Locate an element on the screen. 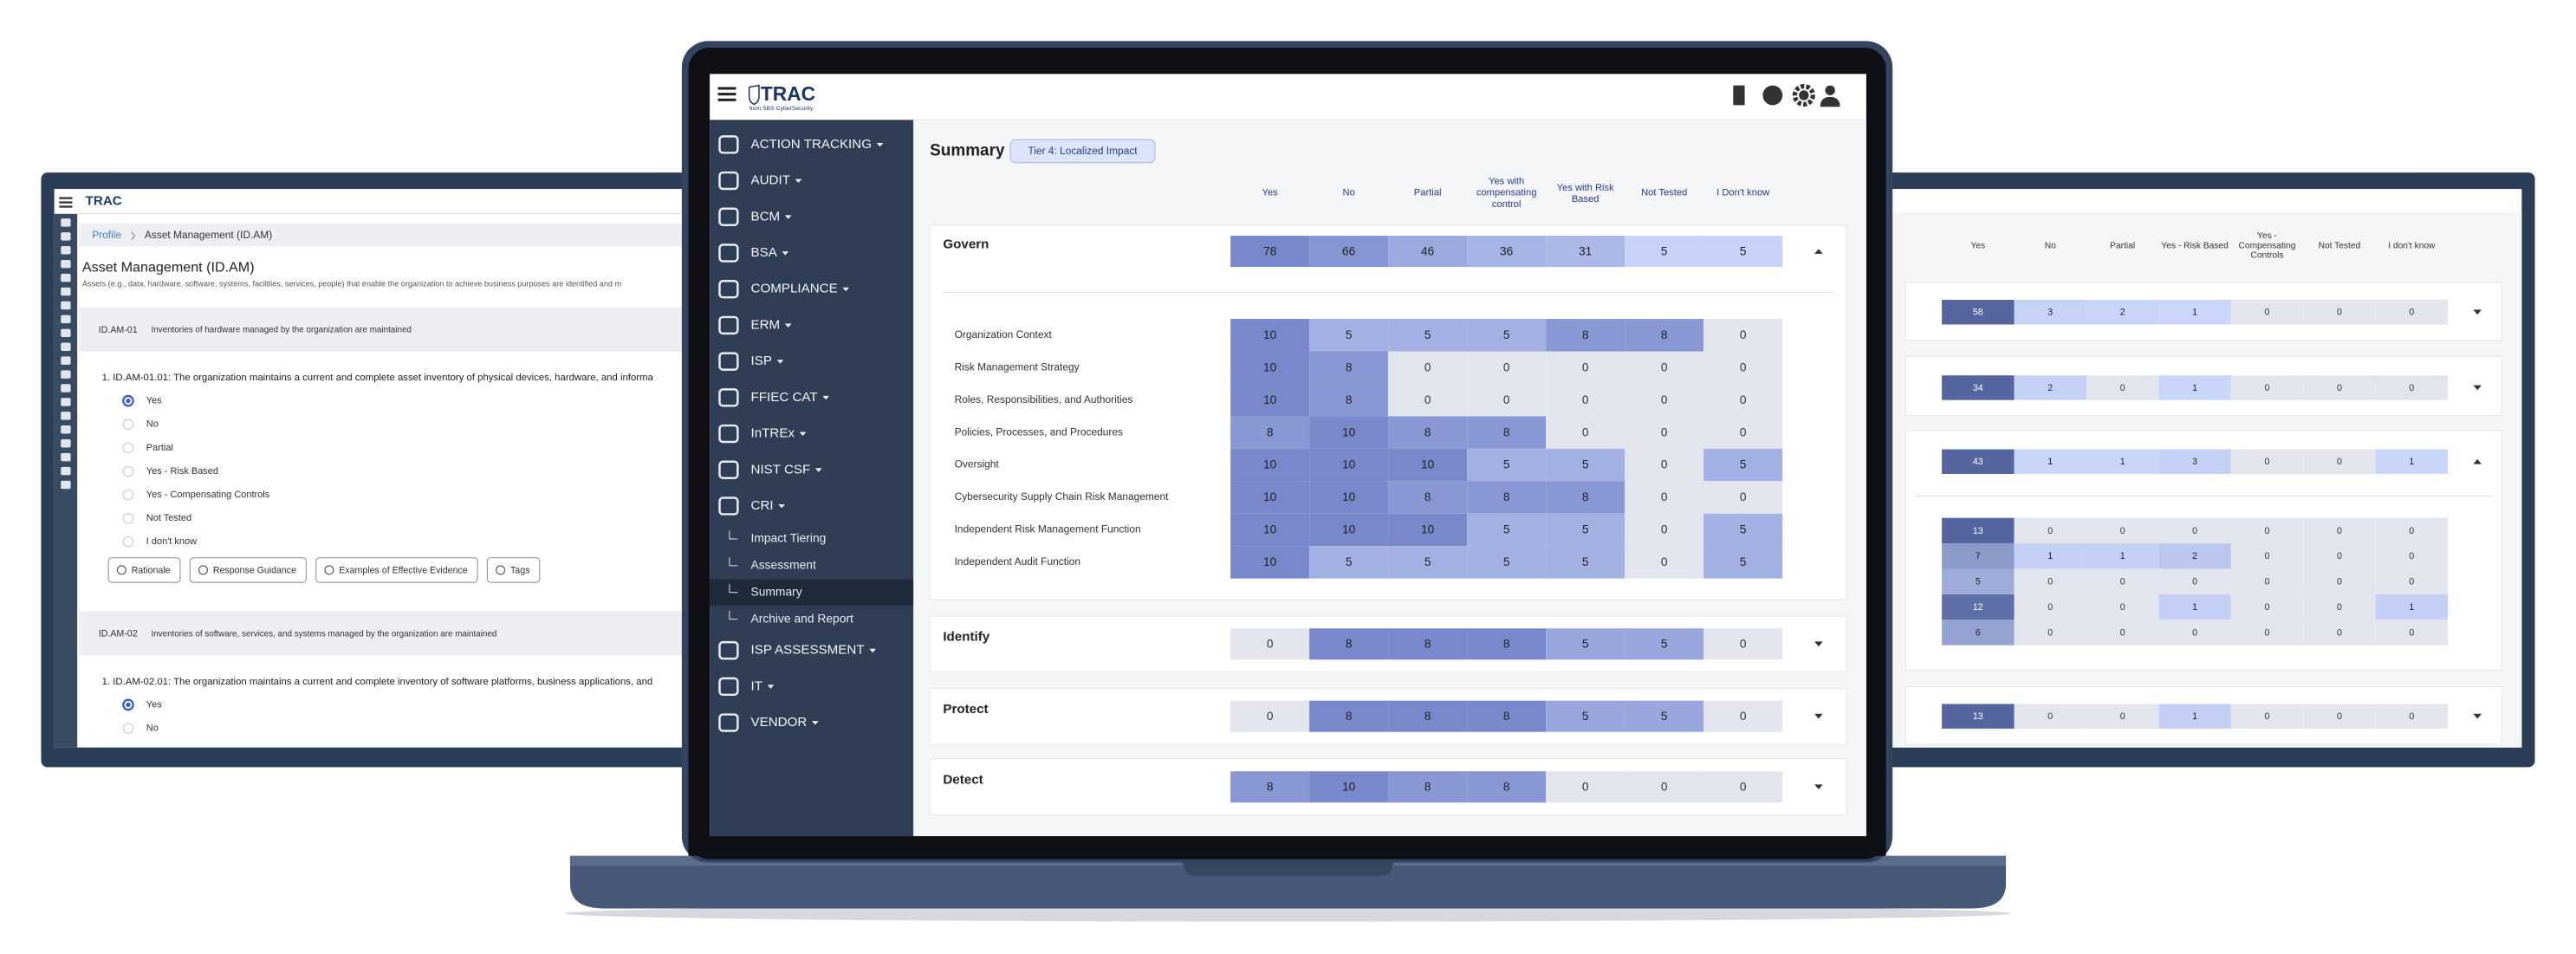 The image size is (2576, 954). nav-subitem: Archive and Report is located at coordinates (803, 618).